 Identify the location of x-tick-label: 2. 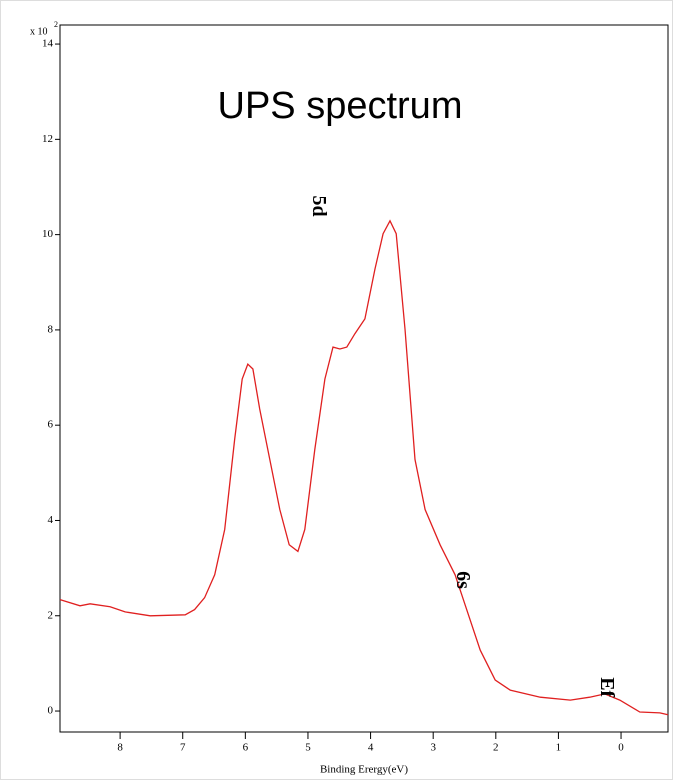
(496, 748).